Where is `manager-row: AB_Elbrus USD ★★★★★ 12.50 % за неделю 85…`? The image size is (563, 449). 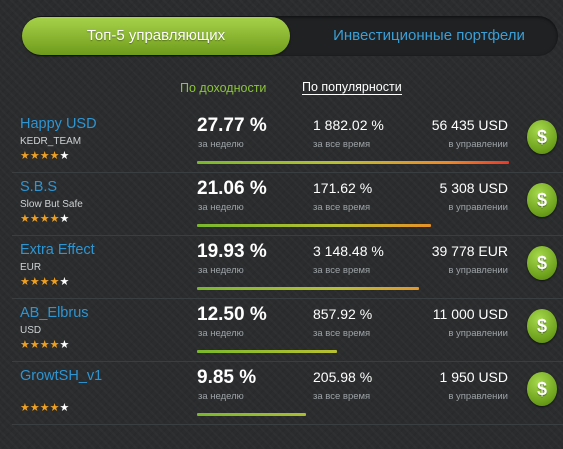 manager-row: AB_Elbrus USD ★★★★★ 12.50 % за неделю 85… is located at coordinates (287, 330).